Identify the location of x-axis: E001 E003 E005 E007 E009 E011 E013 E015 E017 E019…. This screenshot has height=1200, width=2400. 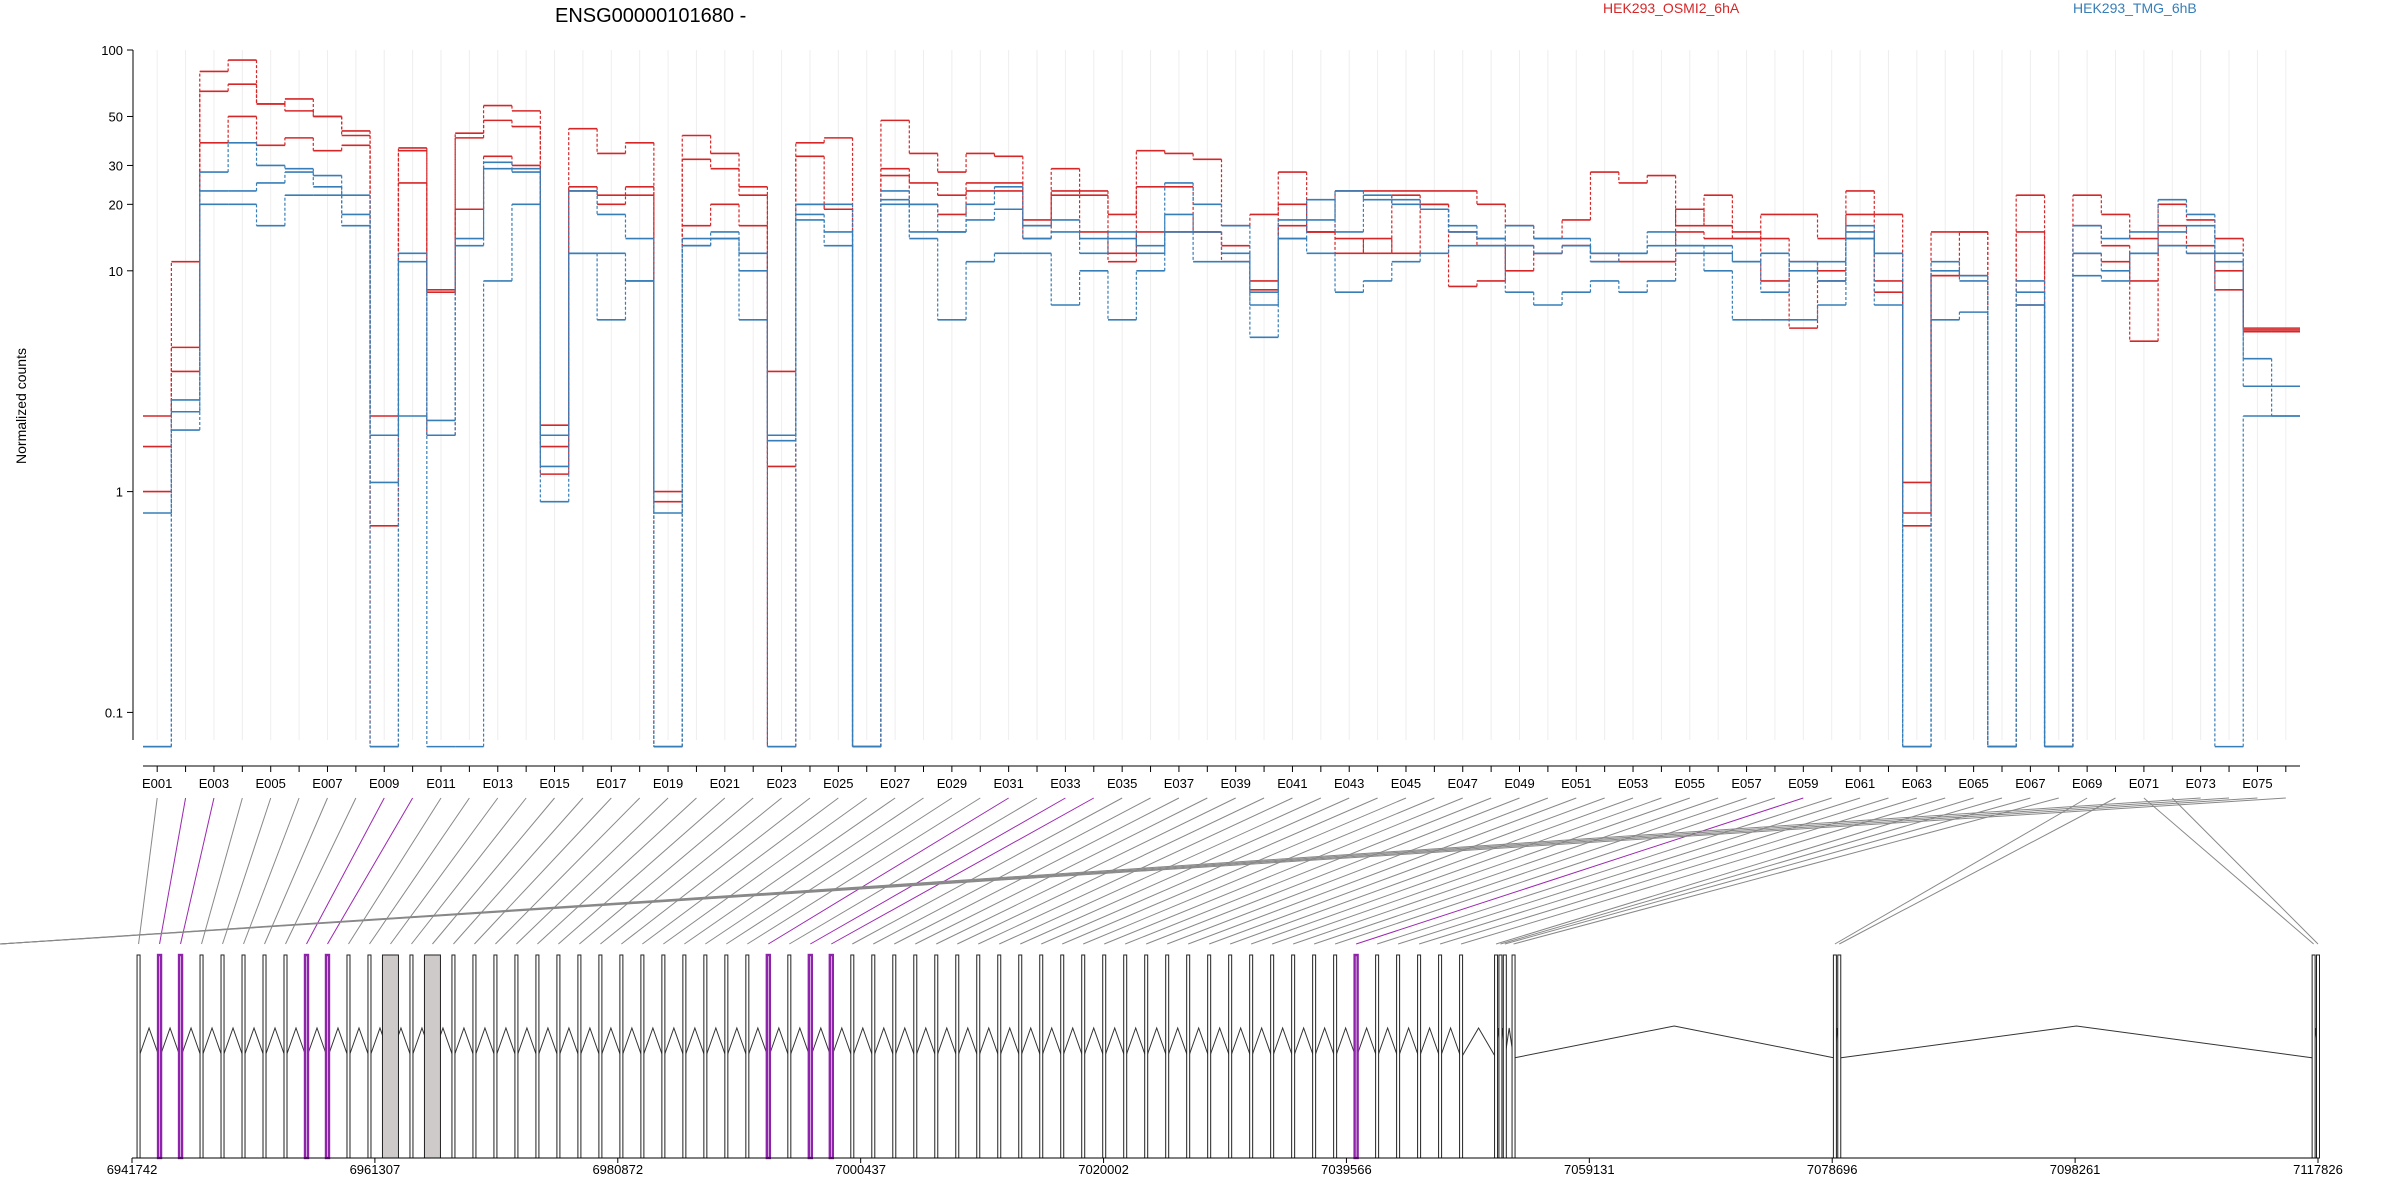
(1221, 778).